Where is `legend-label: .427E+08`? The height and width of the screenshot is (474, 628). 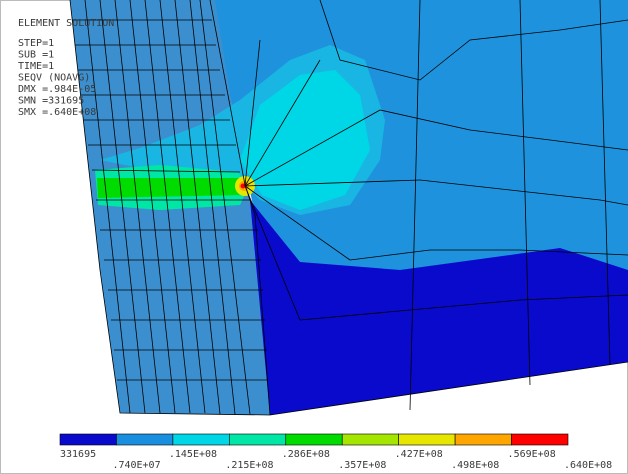
legend-label: .427E+08 is located at coordinates (419, 454).